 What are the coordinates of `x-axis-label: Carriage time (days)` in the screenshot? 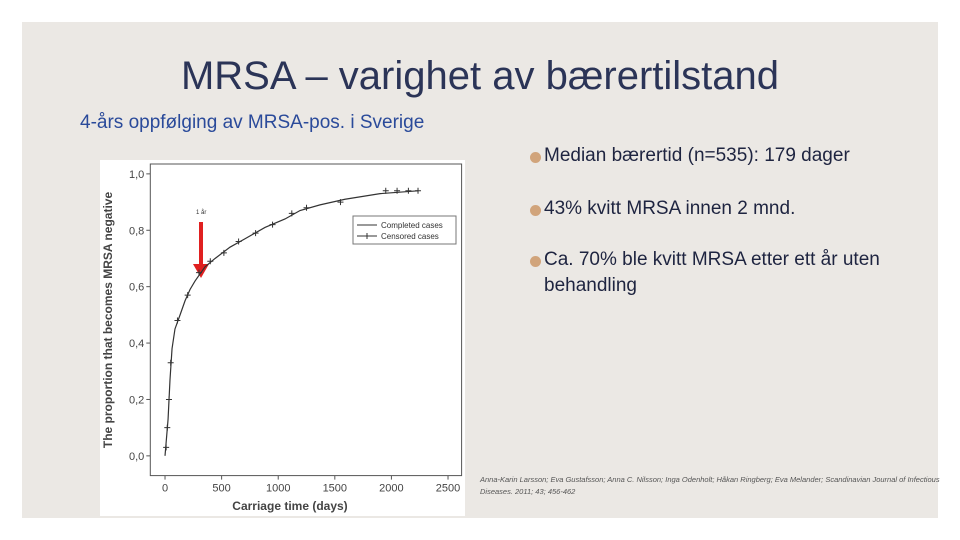 It's located at (289, 506).